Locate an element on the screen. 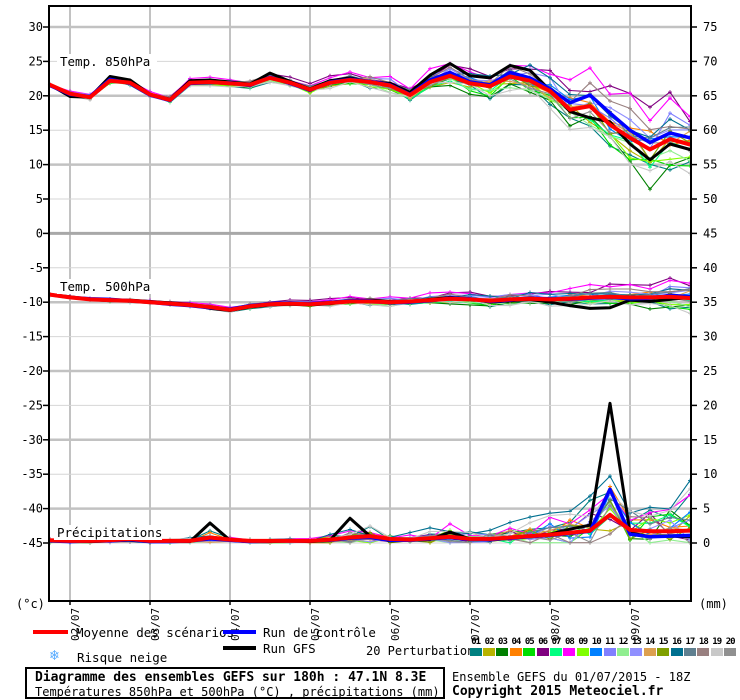  perturbation-09: 09 is located at coordinates (582, 646).